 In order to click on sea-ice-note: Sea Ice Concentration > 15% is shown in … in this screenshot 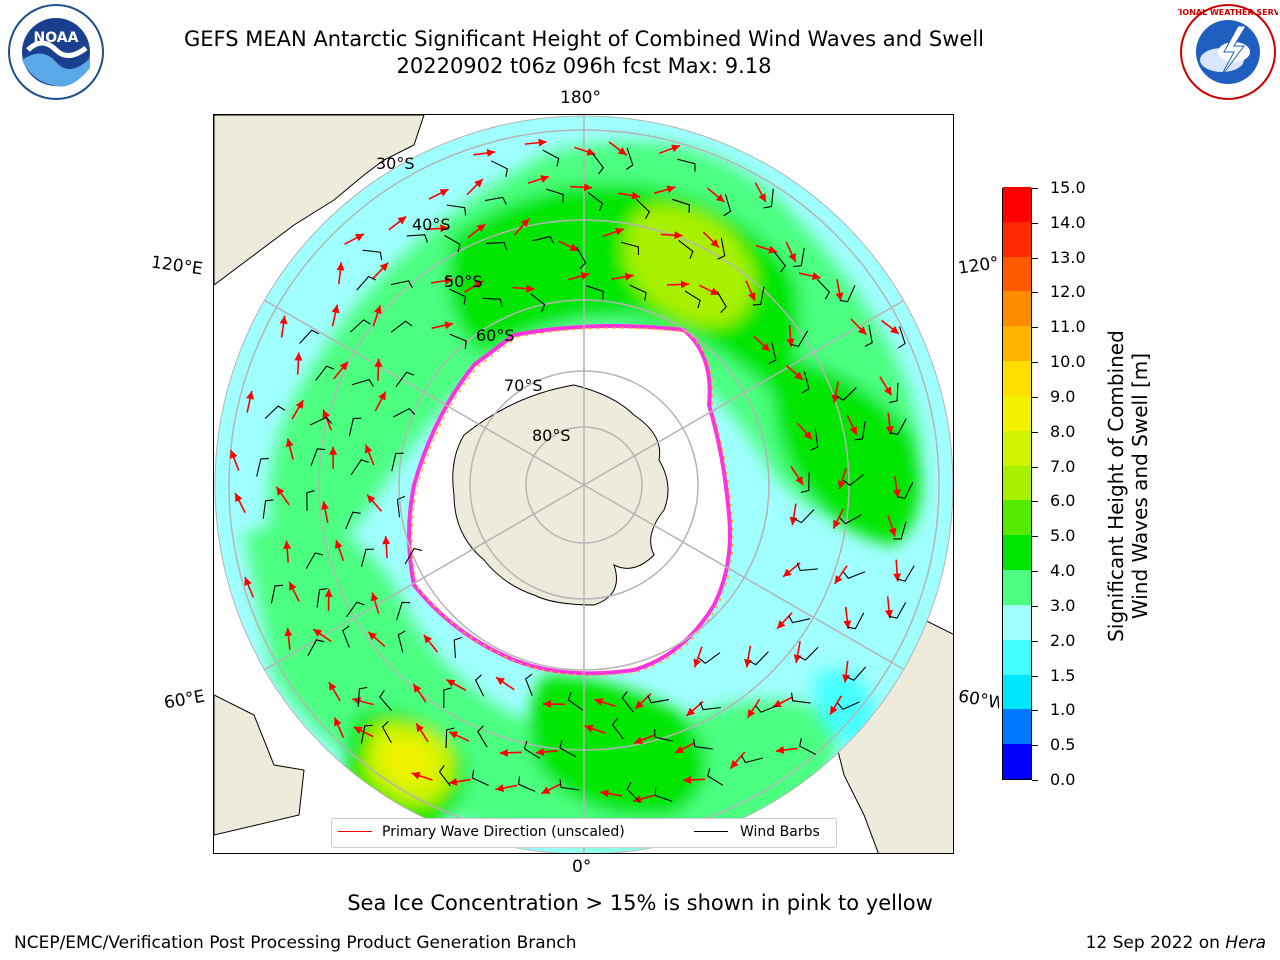, I will do `click(640, 903)`.